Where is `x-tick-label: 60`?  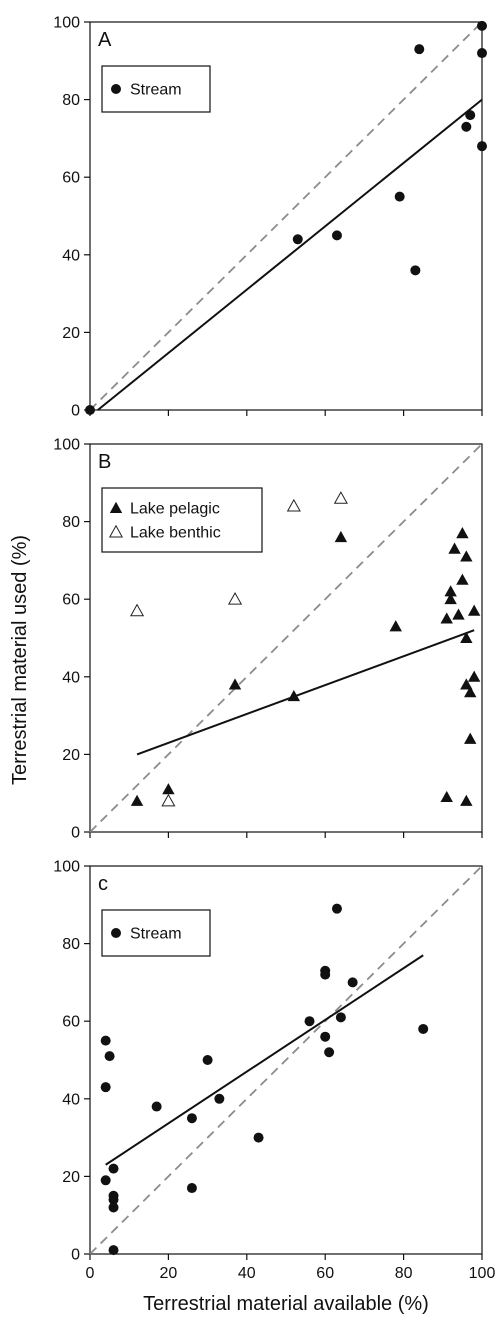
x-tick-label: 60 is located at coordinates (325, 1273).